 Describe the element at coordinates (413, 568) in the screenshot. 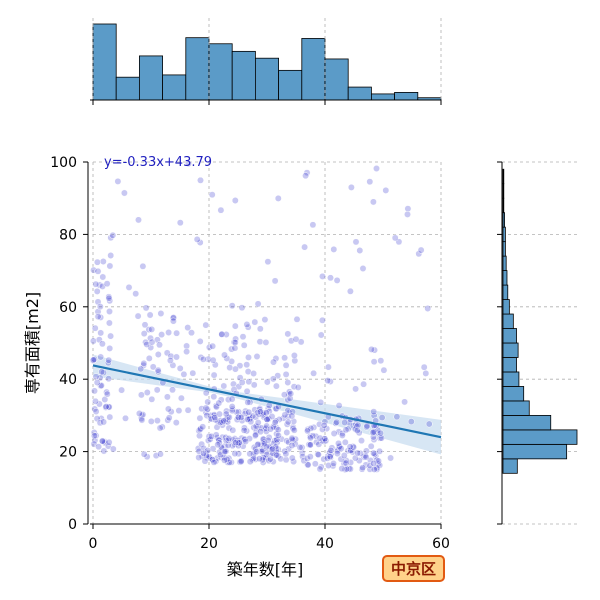

I see `ward-badge-box` at that location.